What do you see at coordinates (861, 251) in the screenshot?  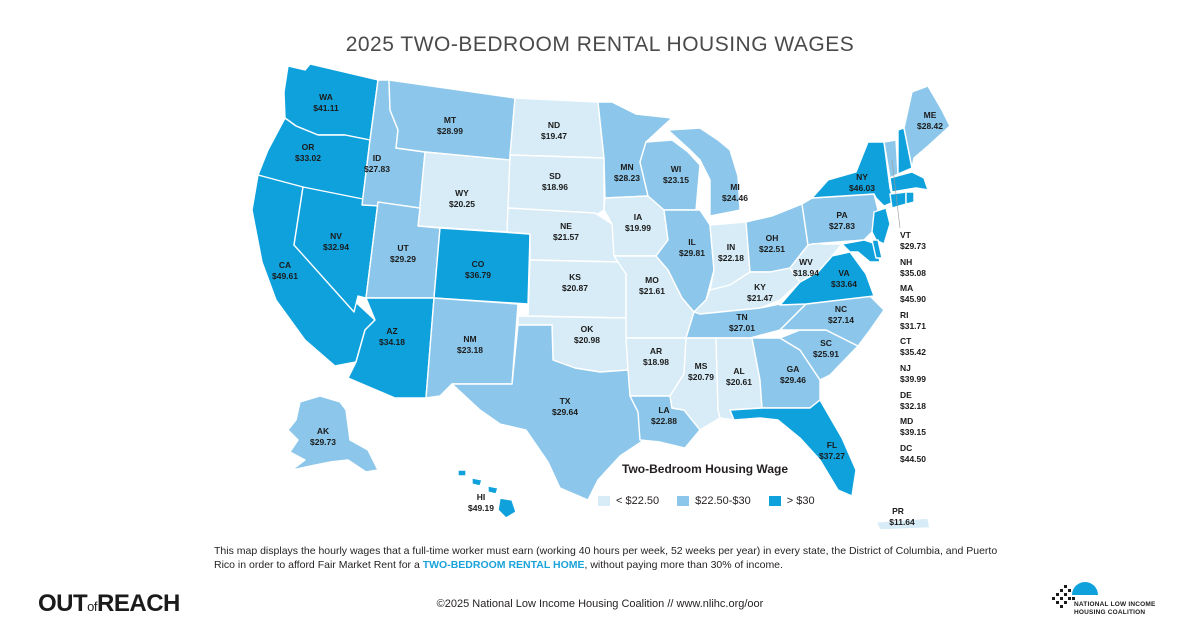 I see `state-MD` at bounding box center [861, 251].